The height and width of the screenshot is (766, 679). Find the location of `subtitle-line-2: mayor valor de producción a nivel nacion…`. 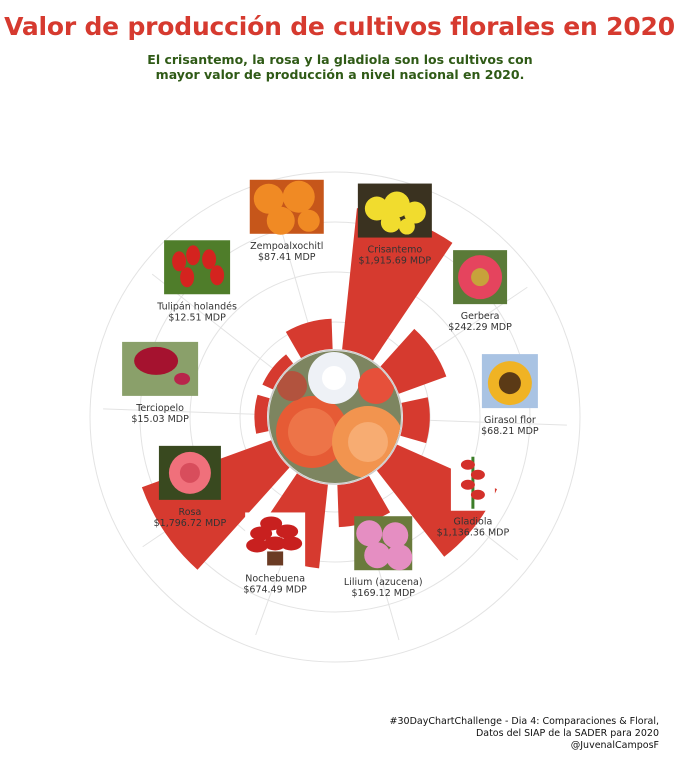

subtitle-line-2: mayor valor de producción a nivel nacion… is located at coordinates (340, 74).